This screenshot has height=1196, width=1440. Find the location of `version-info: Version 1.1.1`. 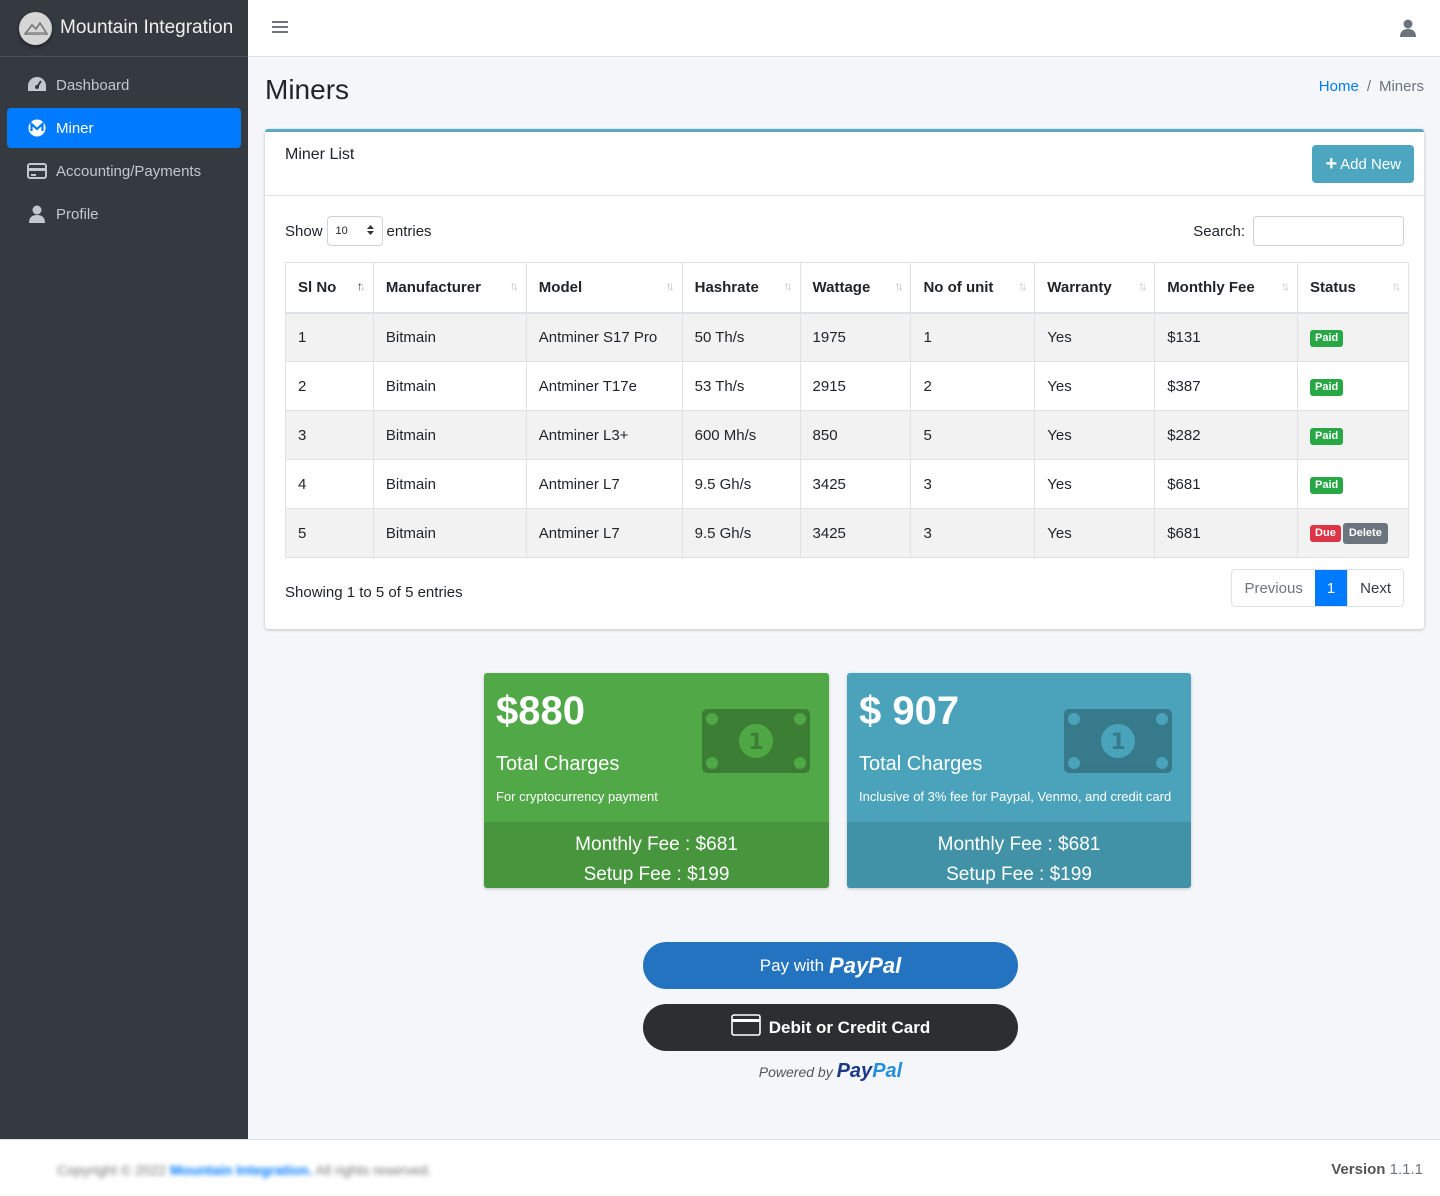

version-info: Version 1.1.1 is located at coordinates (1377, 1169).